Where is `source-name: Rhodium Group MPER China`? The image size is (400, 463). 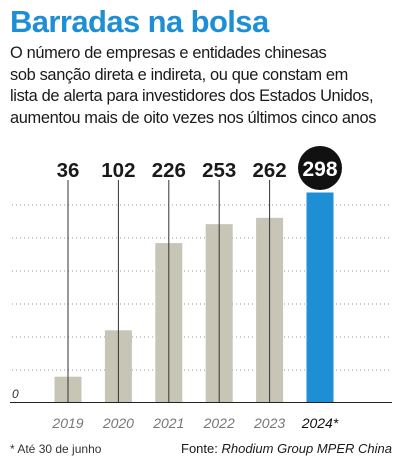
source-name: Rhodium Group MPER China is located at coordinates (306, 448).